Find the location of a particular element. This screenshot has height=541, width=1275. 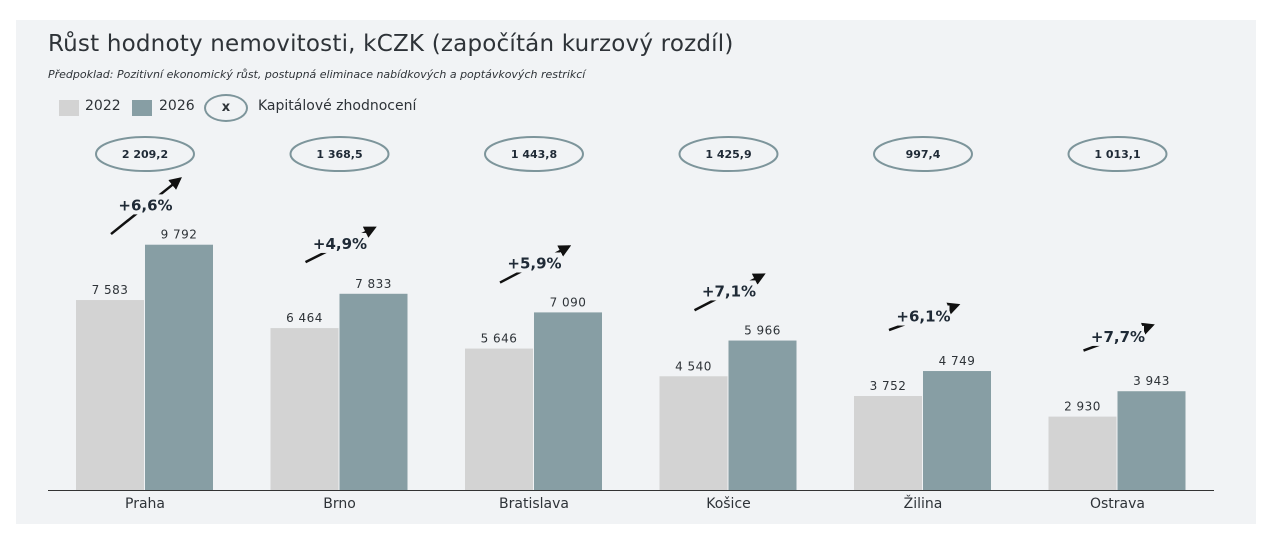

growth-label: +4,9% is located at coordinates (340, 244).